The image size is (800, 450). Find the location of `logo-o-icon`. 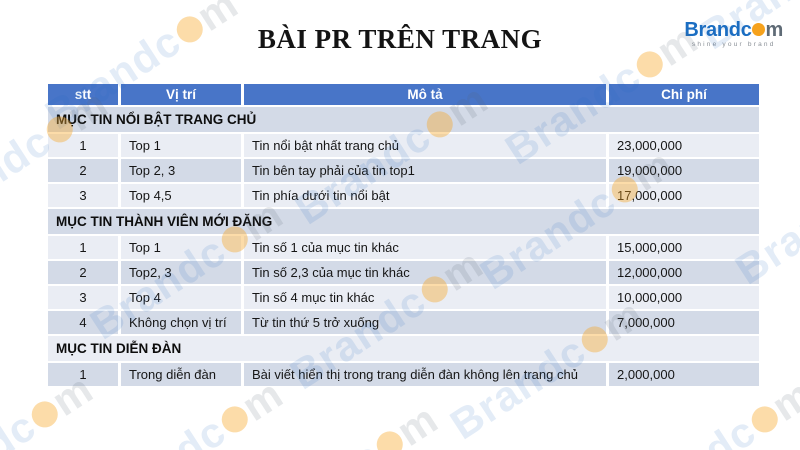

logo-o-icon is located at coordinates (759, 29).